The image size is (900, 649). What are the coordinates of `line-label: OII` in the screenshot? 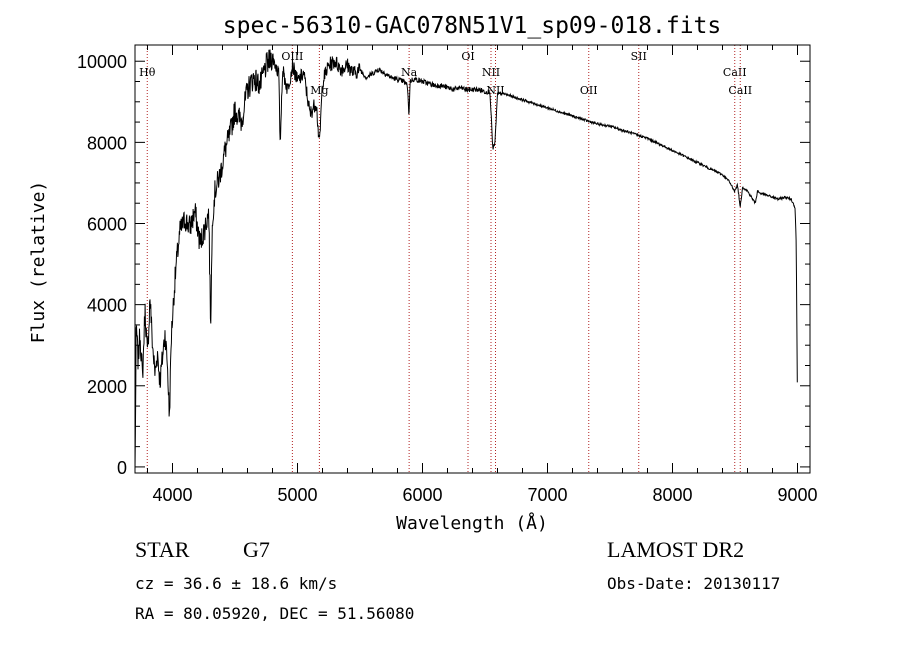 It's located at (589, 90).